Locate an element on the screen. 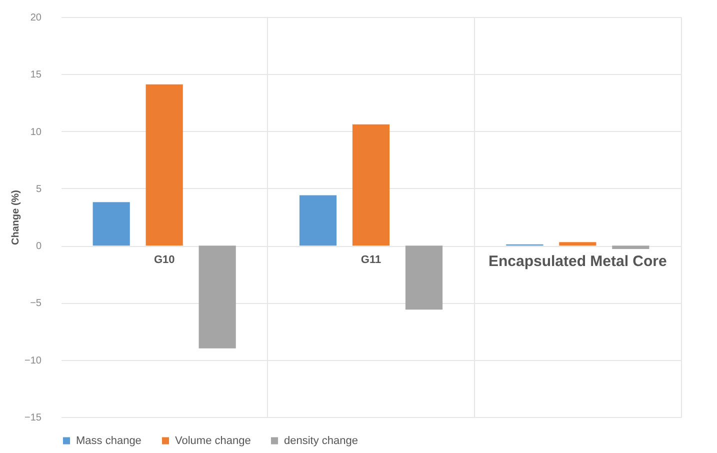  y-tick-label: 20 is located at coordinates (36, 18).